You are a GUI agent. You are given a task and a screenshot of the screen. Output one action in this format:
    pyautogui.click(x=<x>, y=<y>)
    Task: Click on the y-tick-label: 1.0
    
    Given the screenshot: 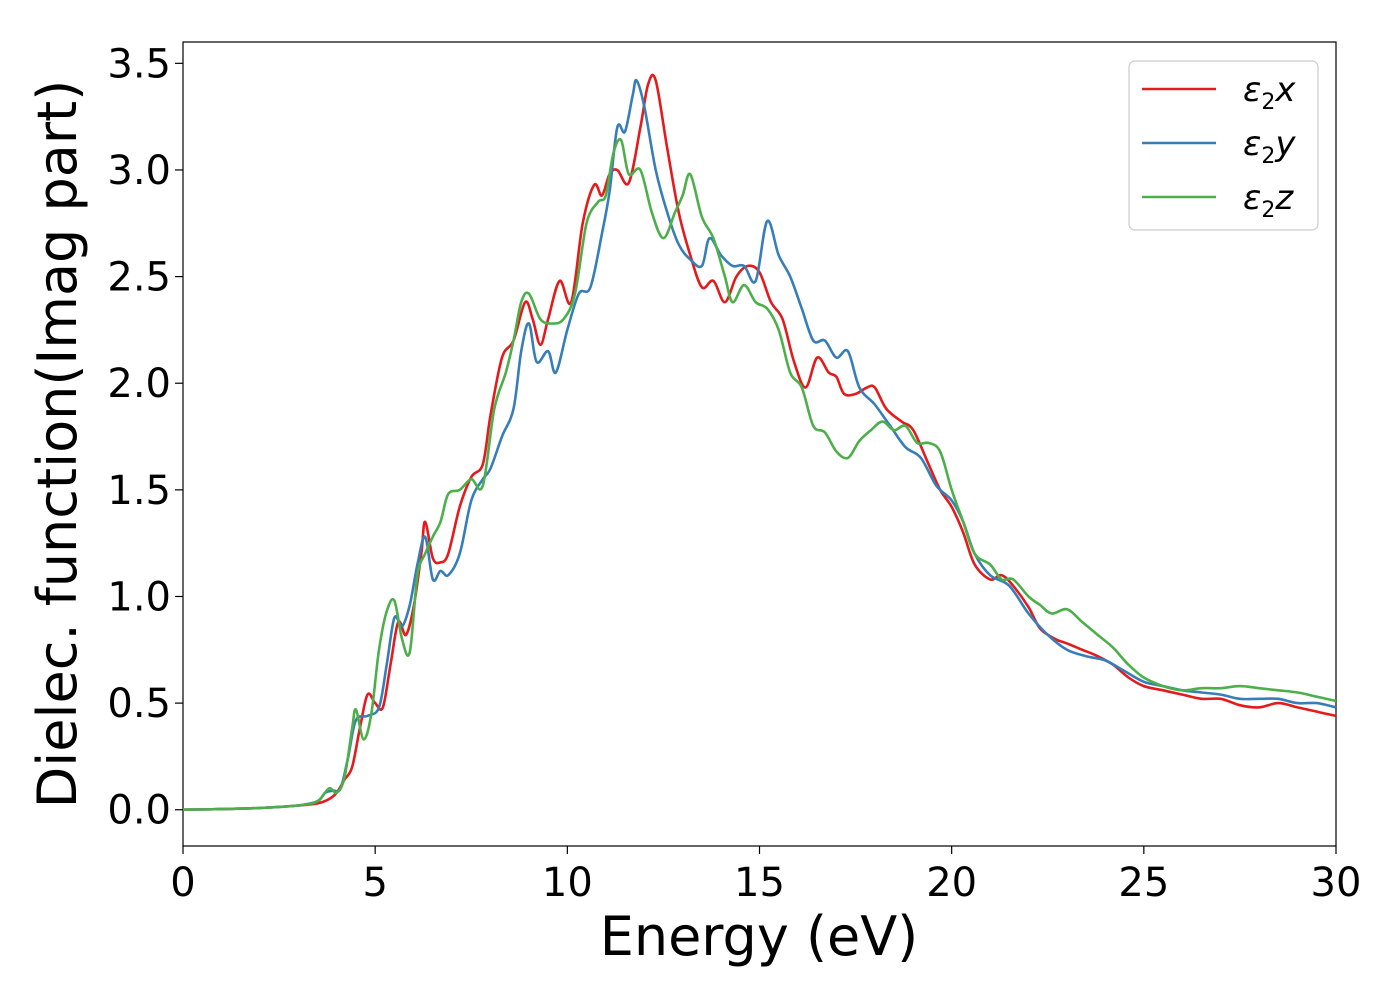 What is the action you would take?
    pyautogui.click(x=139, y=597)
    